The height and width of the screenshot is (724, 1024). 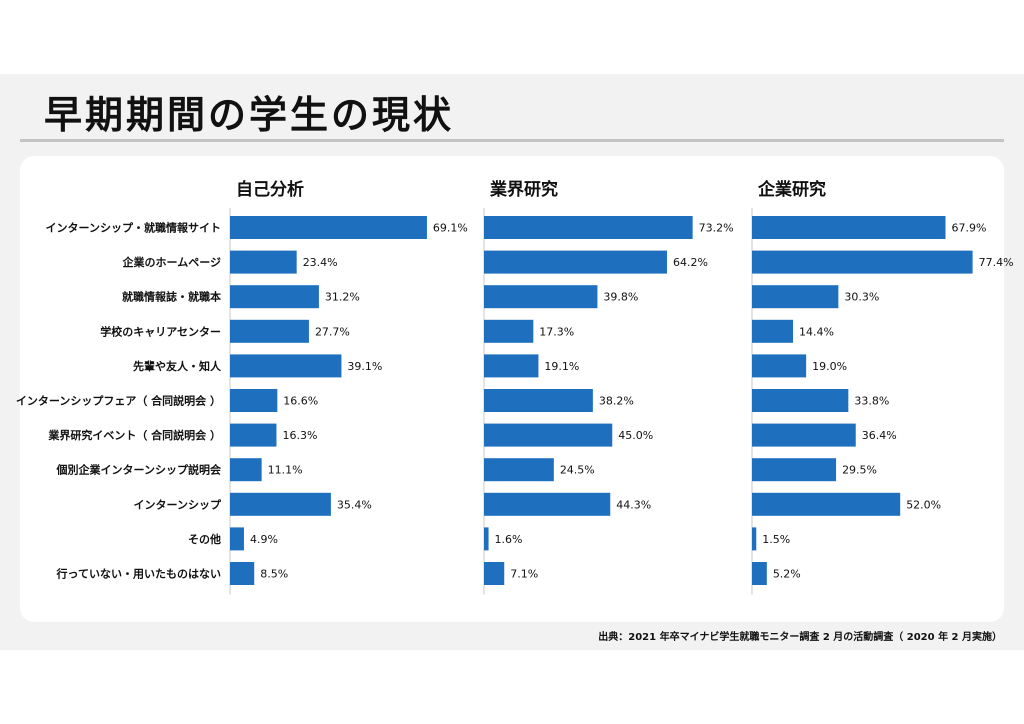 What do you see at coordinates (204, 539) in the screenshot?
I see `category-label: その他` at bounding box center [204, 539].